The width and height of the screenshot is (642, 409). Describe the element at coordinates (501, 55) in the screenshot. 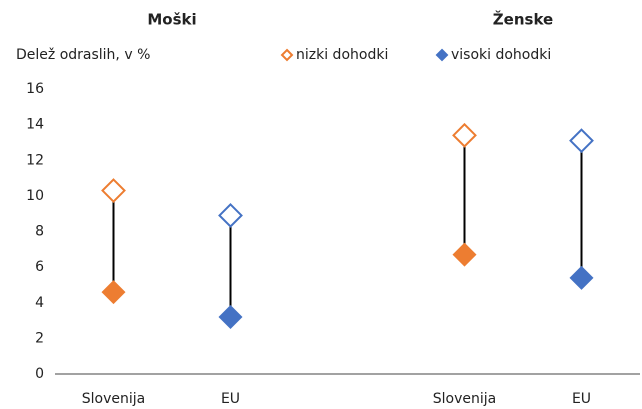

I see `legend-label: visoki dohodki` at that location.